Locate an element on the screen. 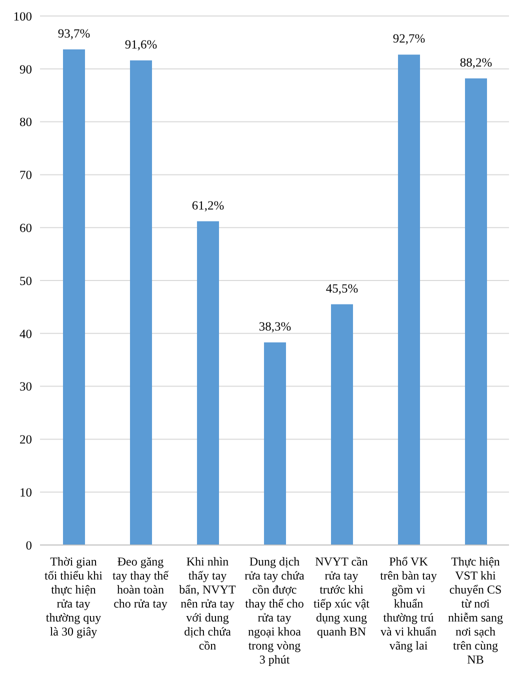 Image resolution: width=517 pixels, height=695 pixels. x-tick-label: NVYT cần rửa tay trước khi tiếp xúc vật dụng xung quanh BN is located at coordinates (342, 596).